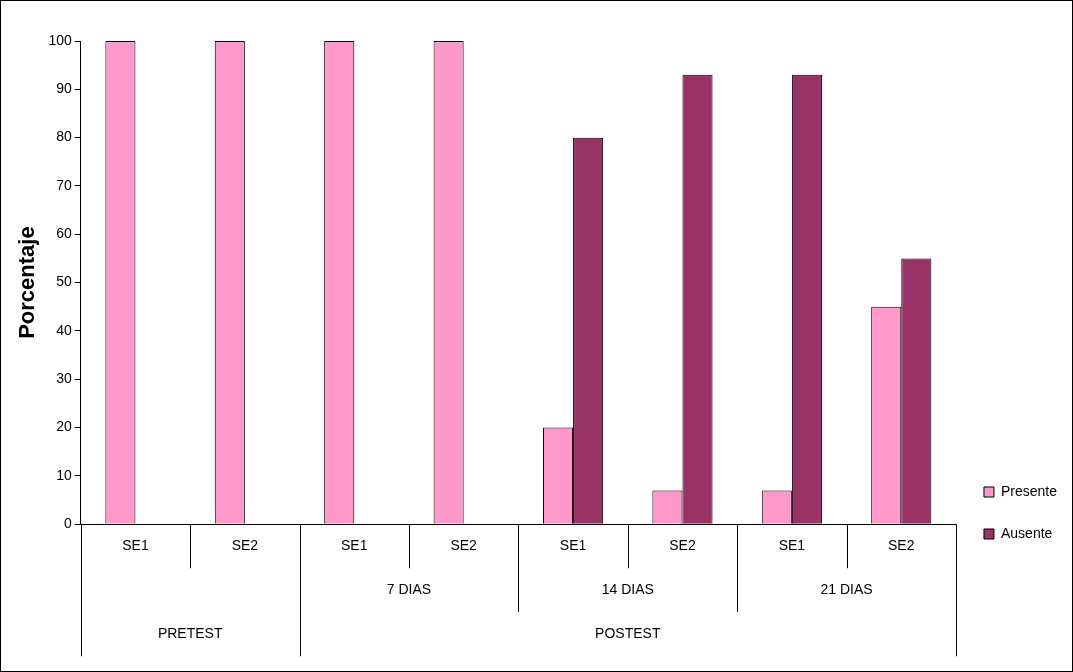  I want to click on y-tick-label: 70, so click(64, 184).